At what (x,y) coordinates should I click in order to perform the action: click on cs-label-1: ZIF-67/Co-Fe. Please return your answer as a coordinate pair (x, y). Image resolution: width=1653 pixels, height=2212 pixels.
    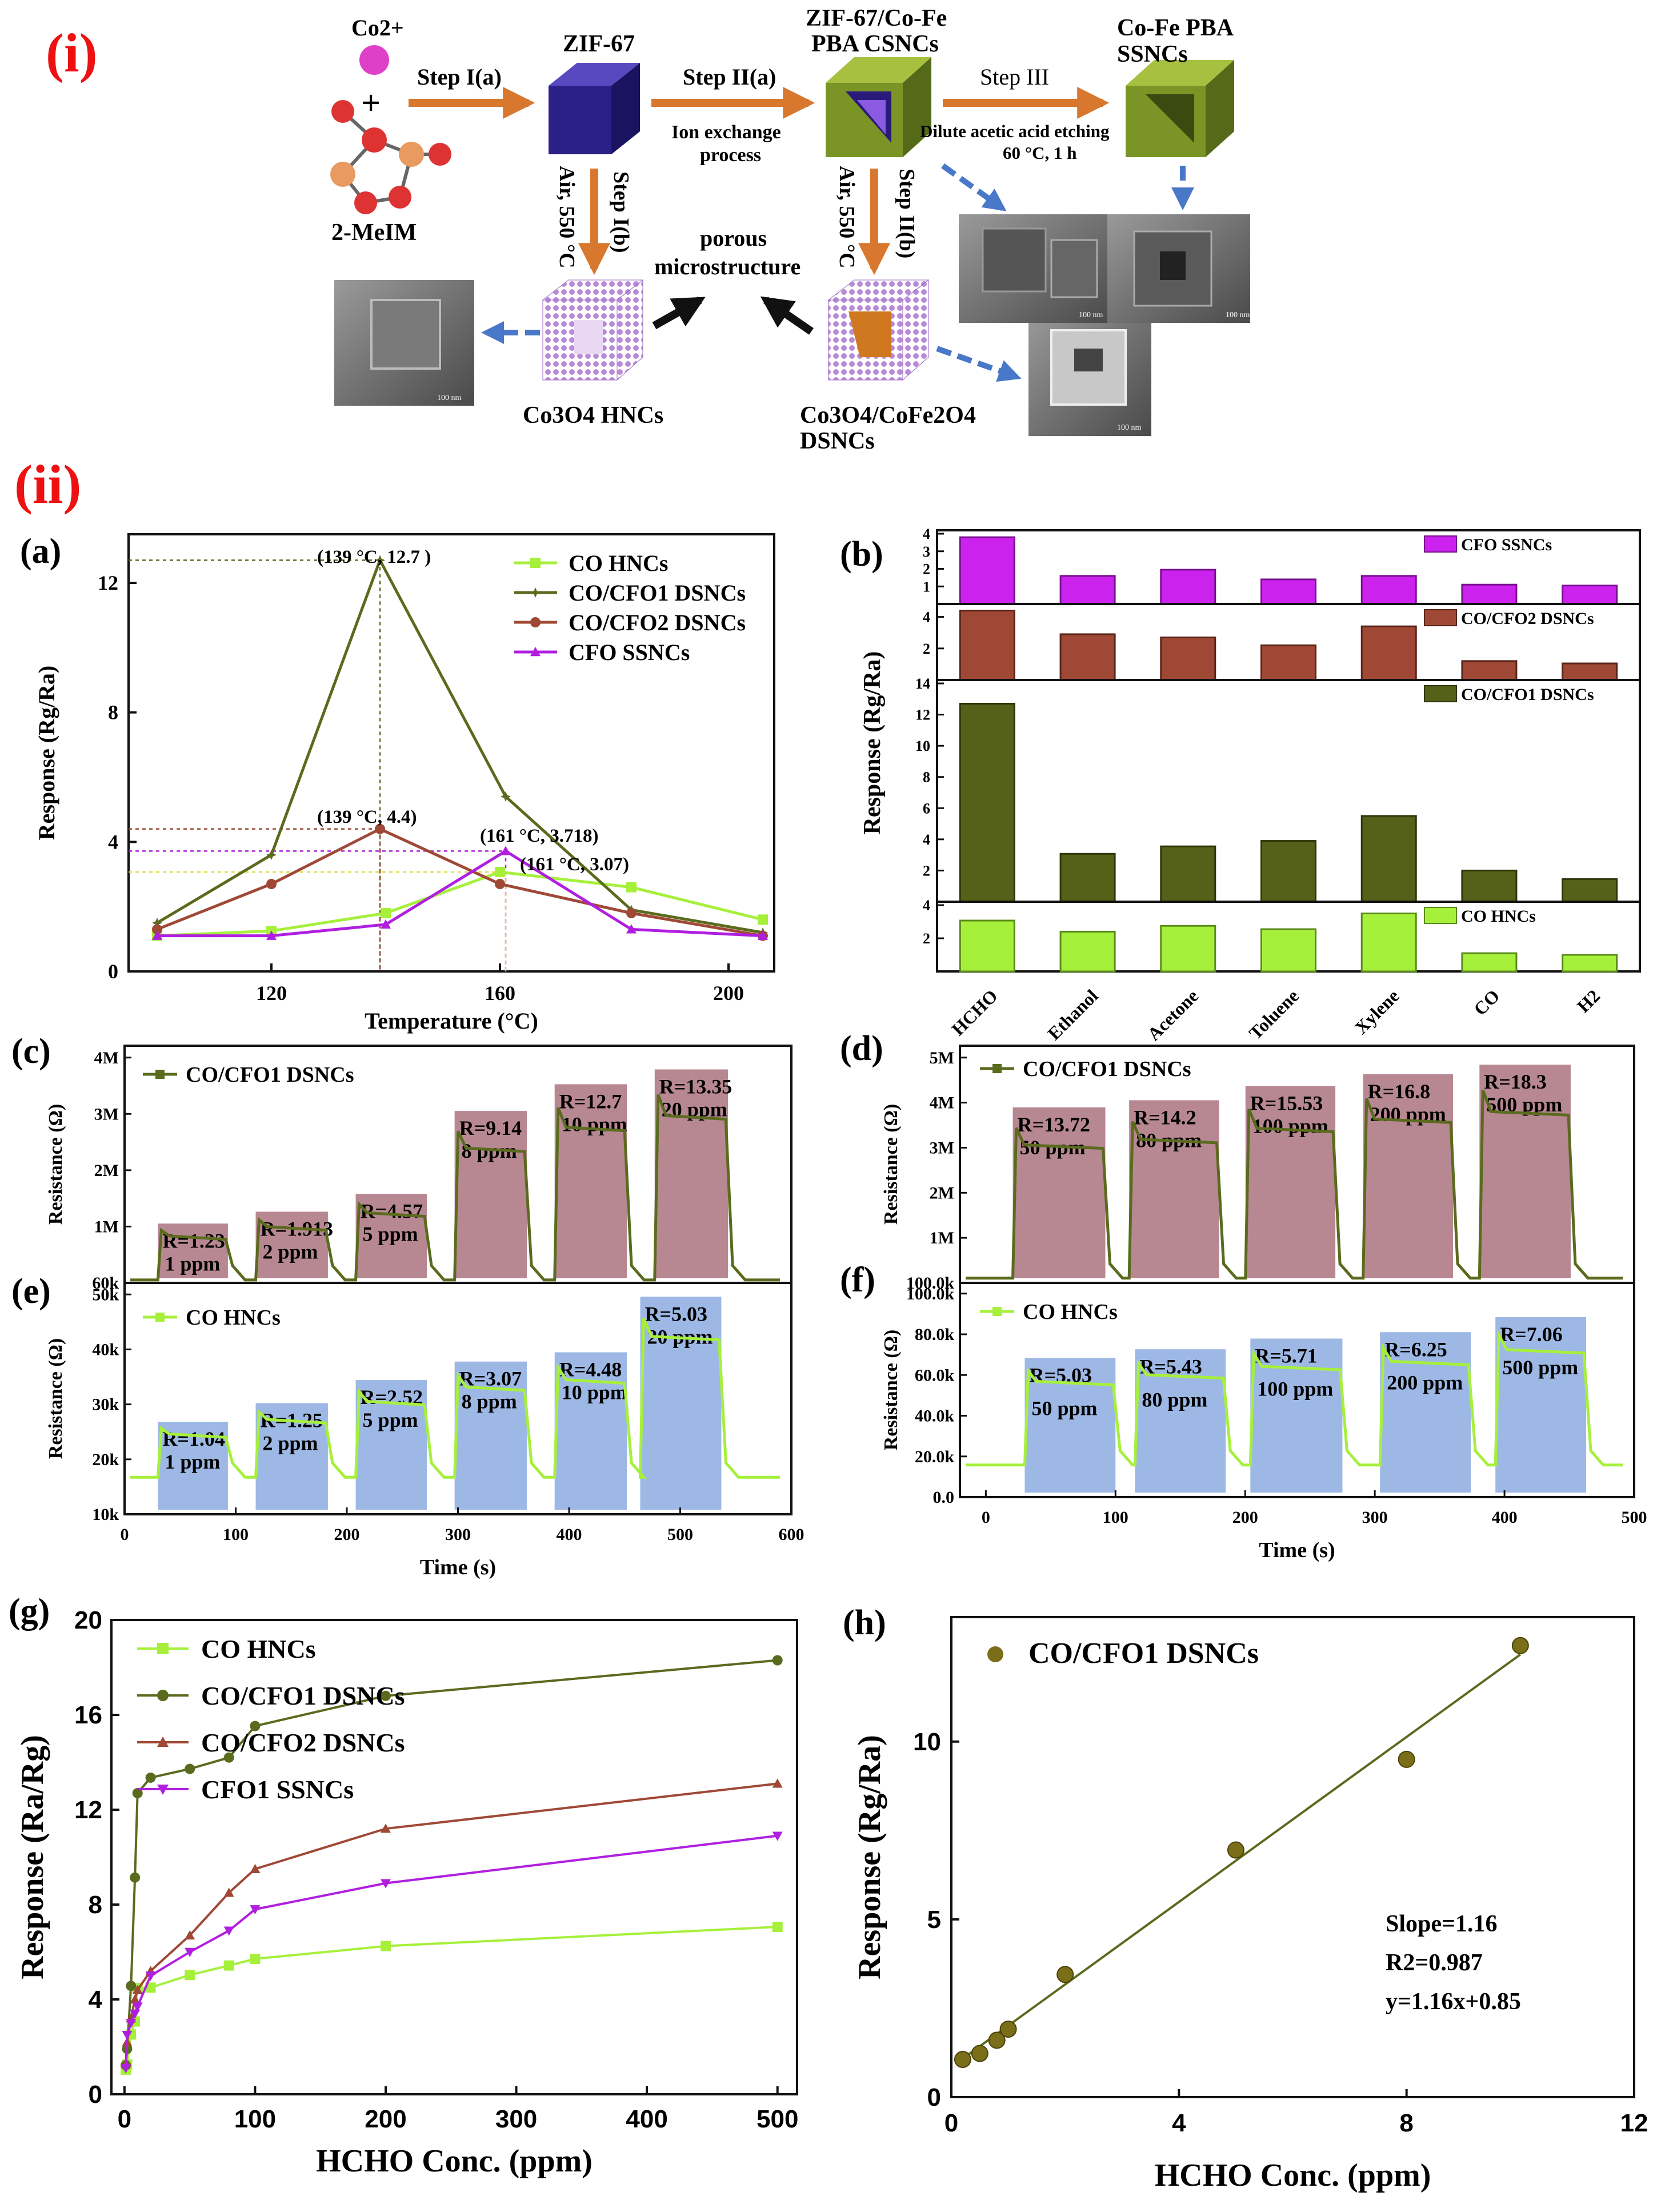
    Looking at the image, I should click on (876, 18).